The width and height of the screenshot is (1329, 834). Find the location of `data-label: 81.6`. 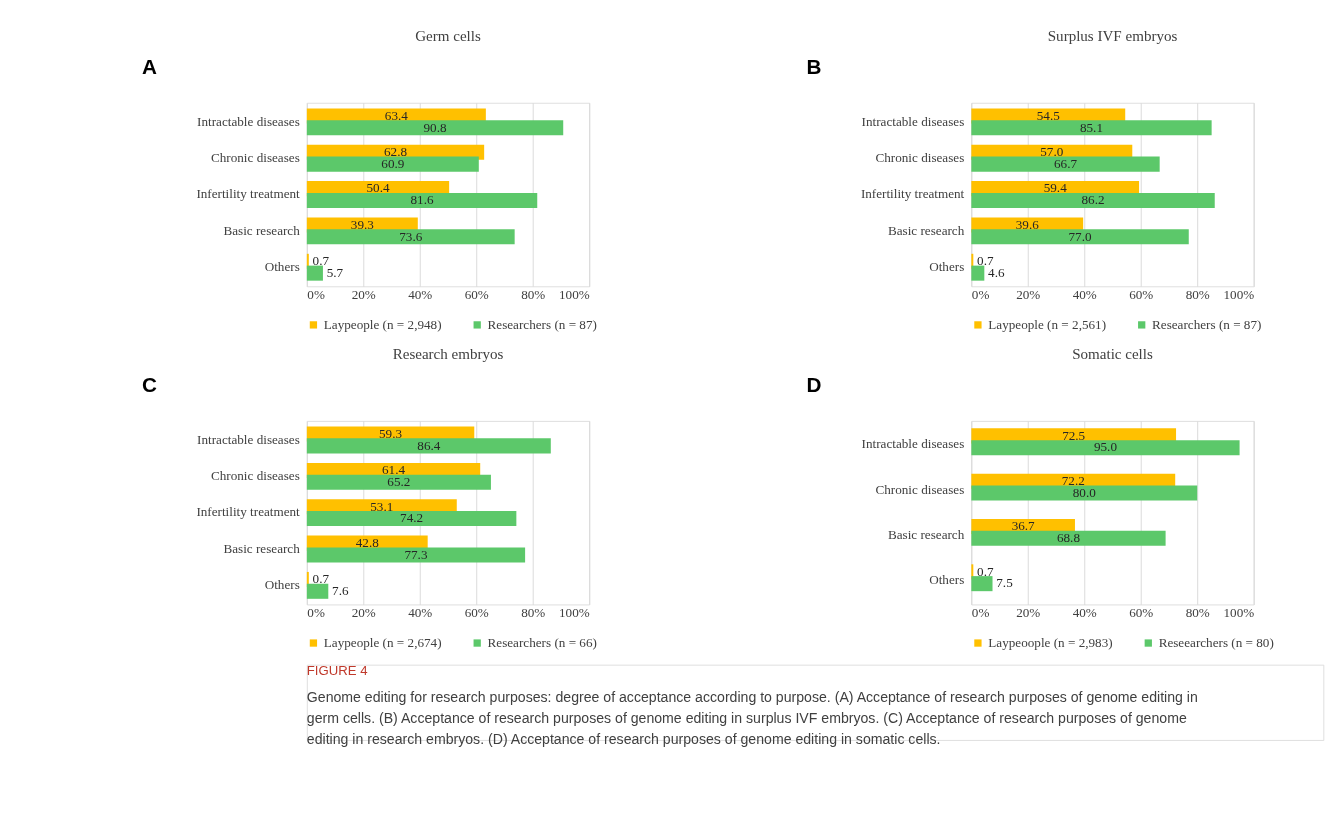

data-label: 81.6 is located at coordinates (422, 200).